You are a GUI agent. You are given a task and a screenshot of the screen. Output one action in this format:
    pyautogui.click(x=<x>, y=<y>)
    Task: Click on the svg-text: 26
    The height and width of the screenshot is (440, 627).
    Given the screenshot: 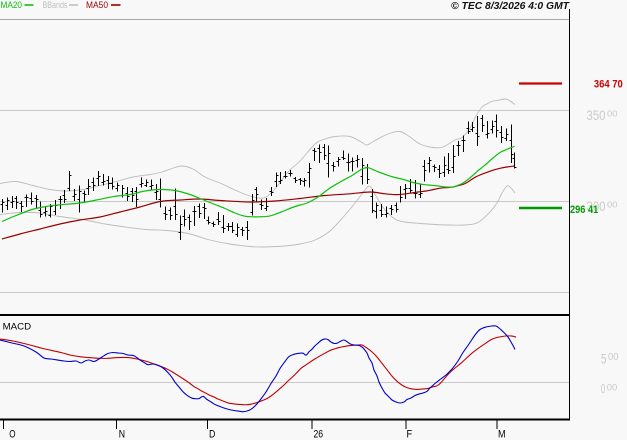 What is the action you would take?
    pyautogui.click(x=319, y=434)
    